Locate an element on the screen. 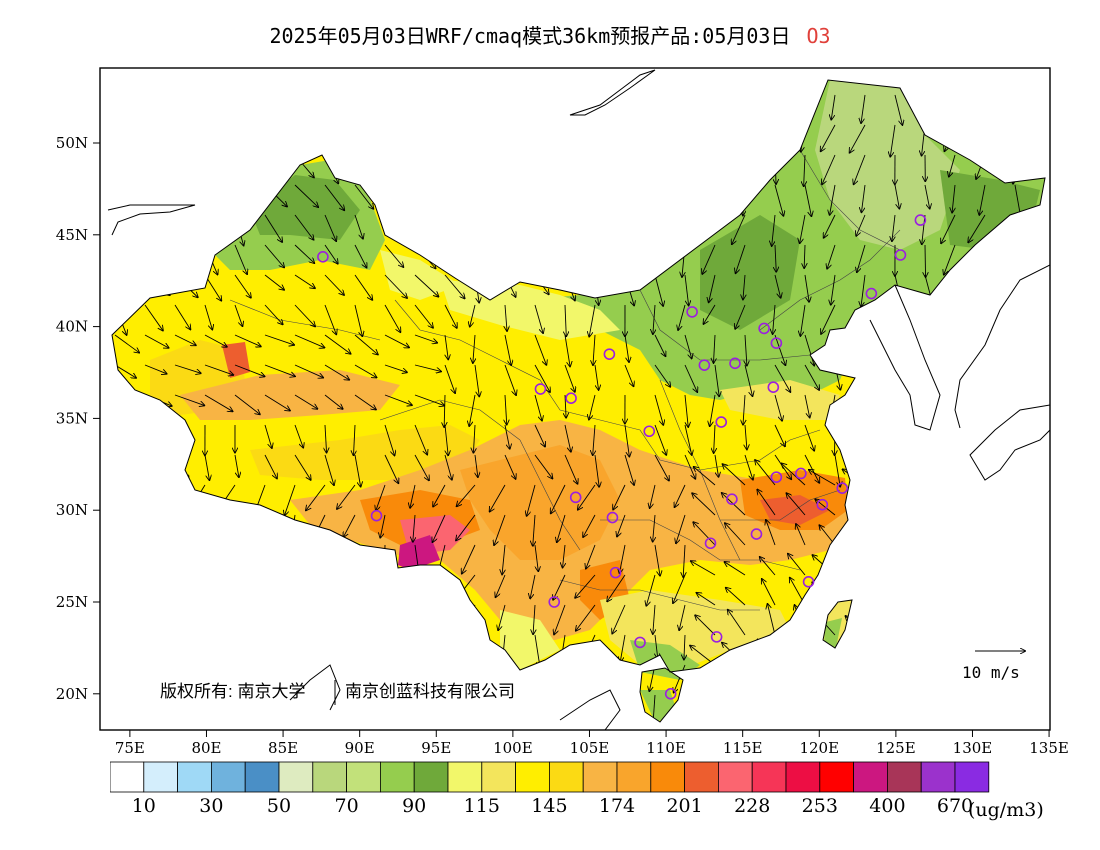  latitude-axis: 50N 45N 40N 35N 30N 25N 20N is located at coordinates (78, 418).